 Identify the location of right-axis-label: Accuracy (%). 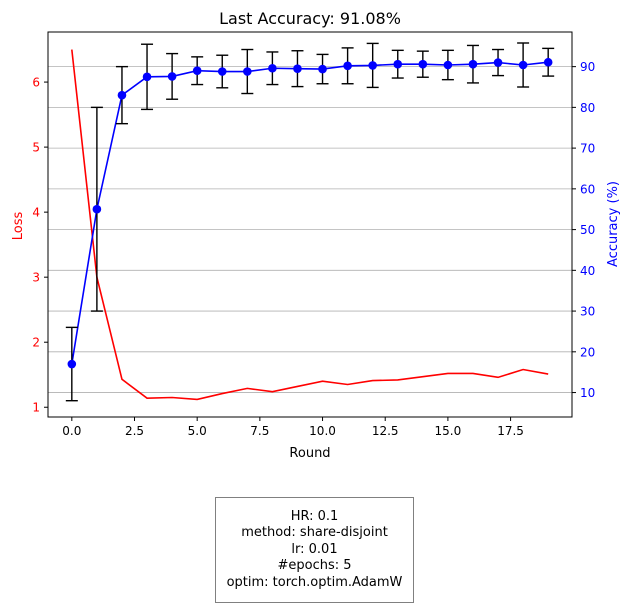
(613, 224).